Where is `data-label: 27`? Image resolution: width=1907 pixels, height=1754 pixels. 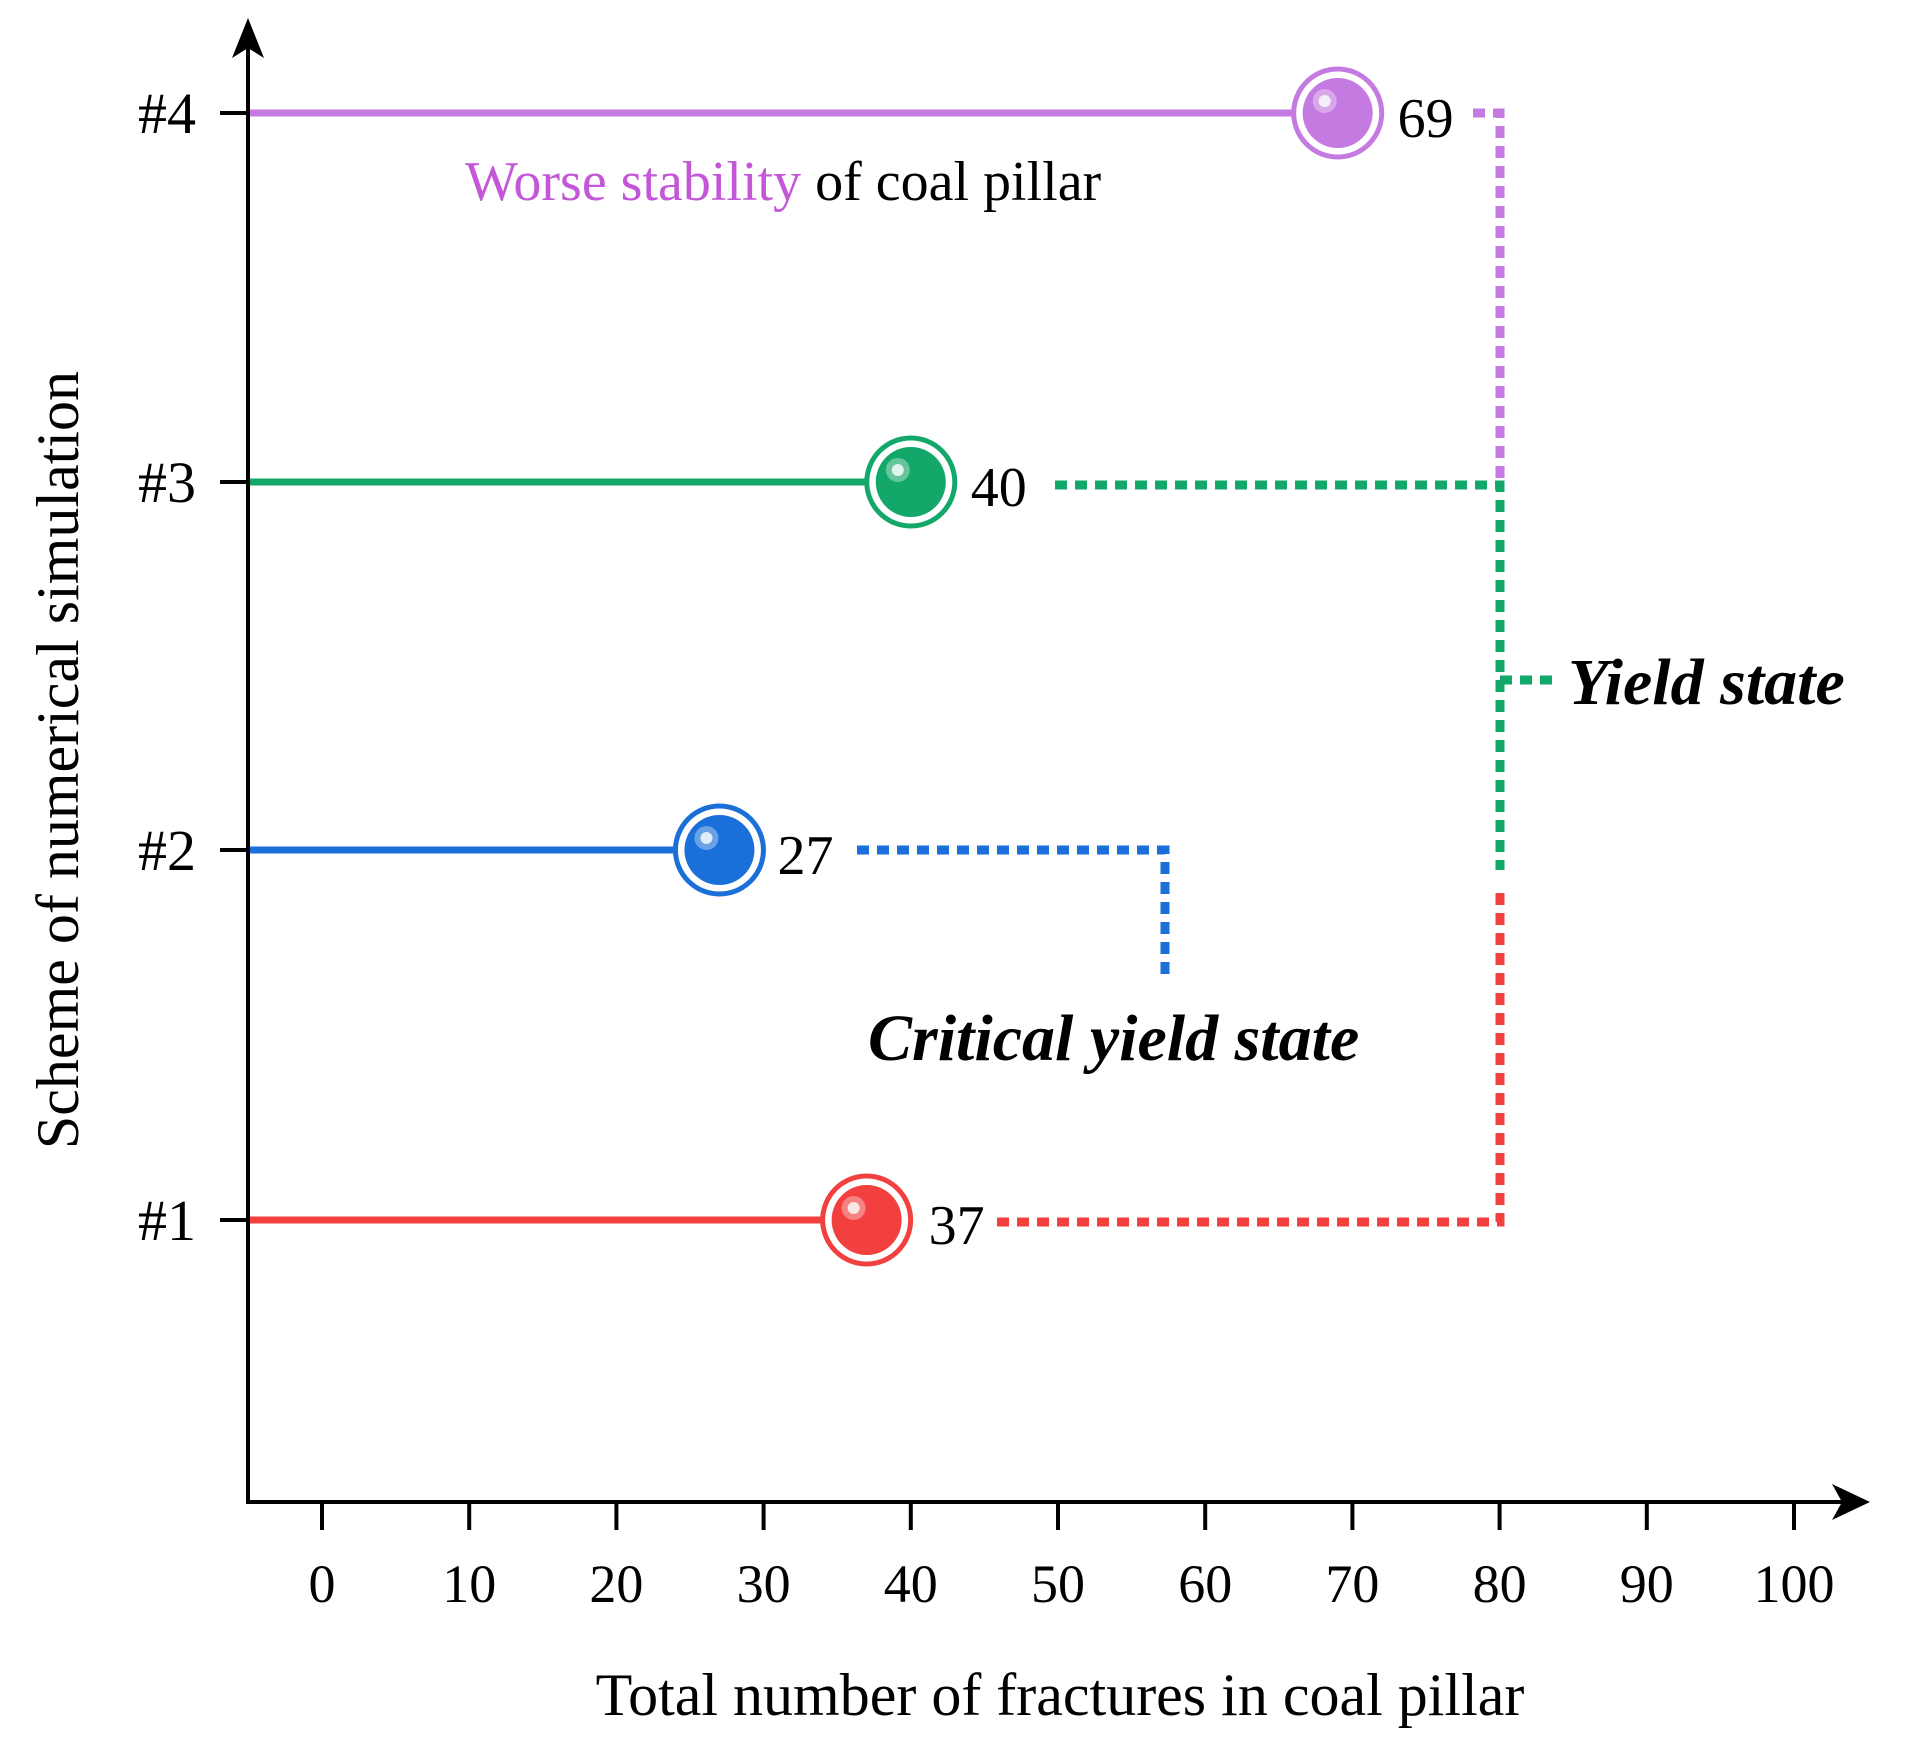 data-label: 27 is located at coordinates (805, 856).